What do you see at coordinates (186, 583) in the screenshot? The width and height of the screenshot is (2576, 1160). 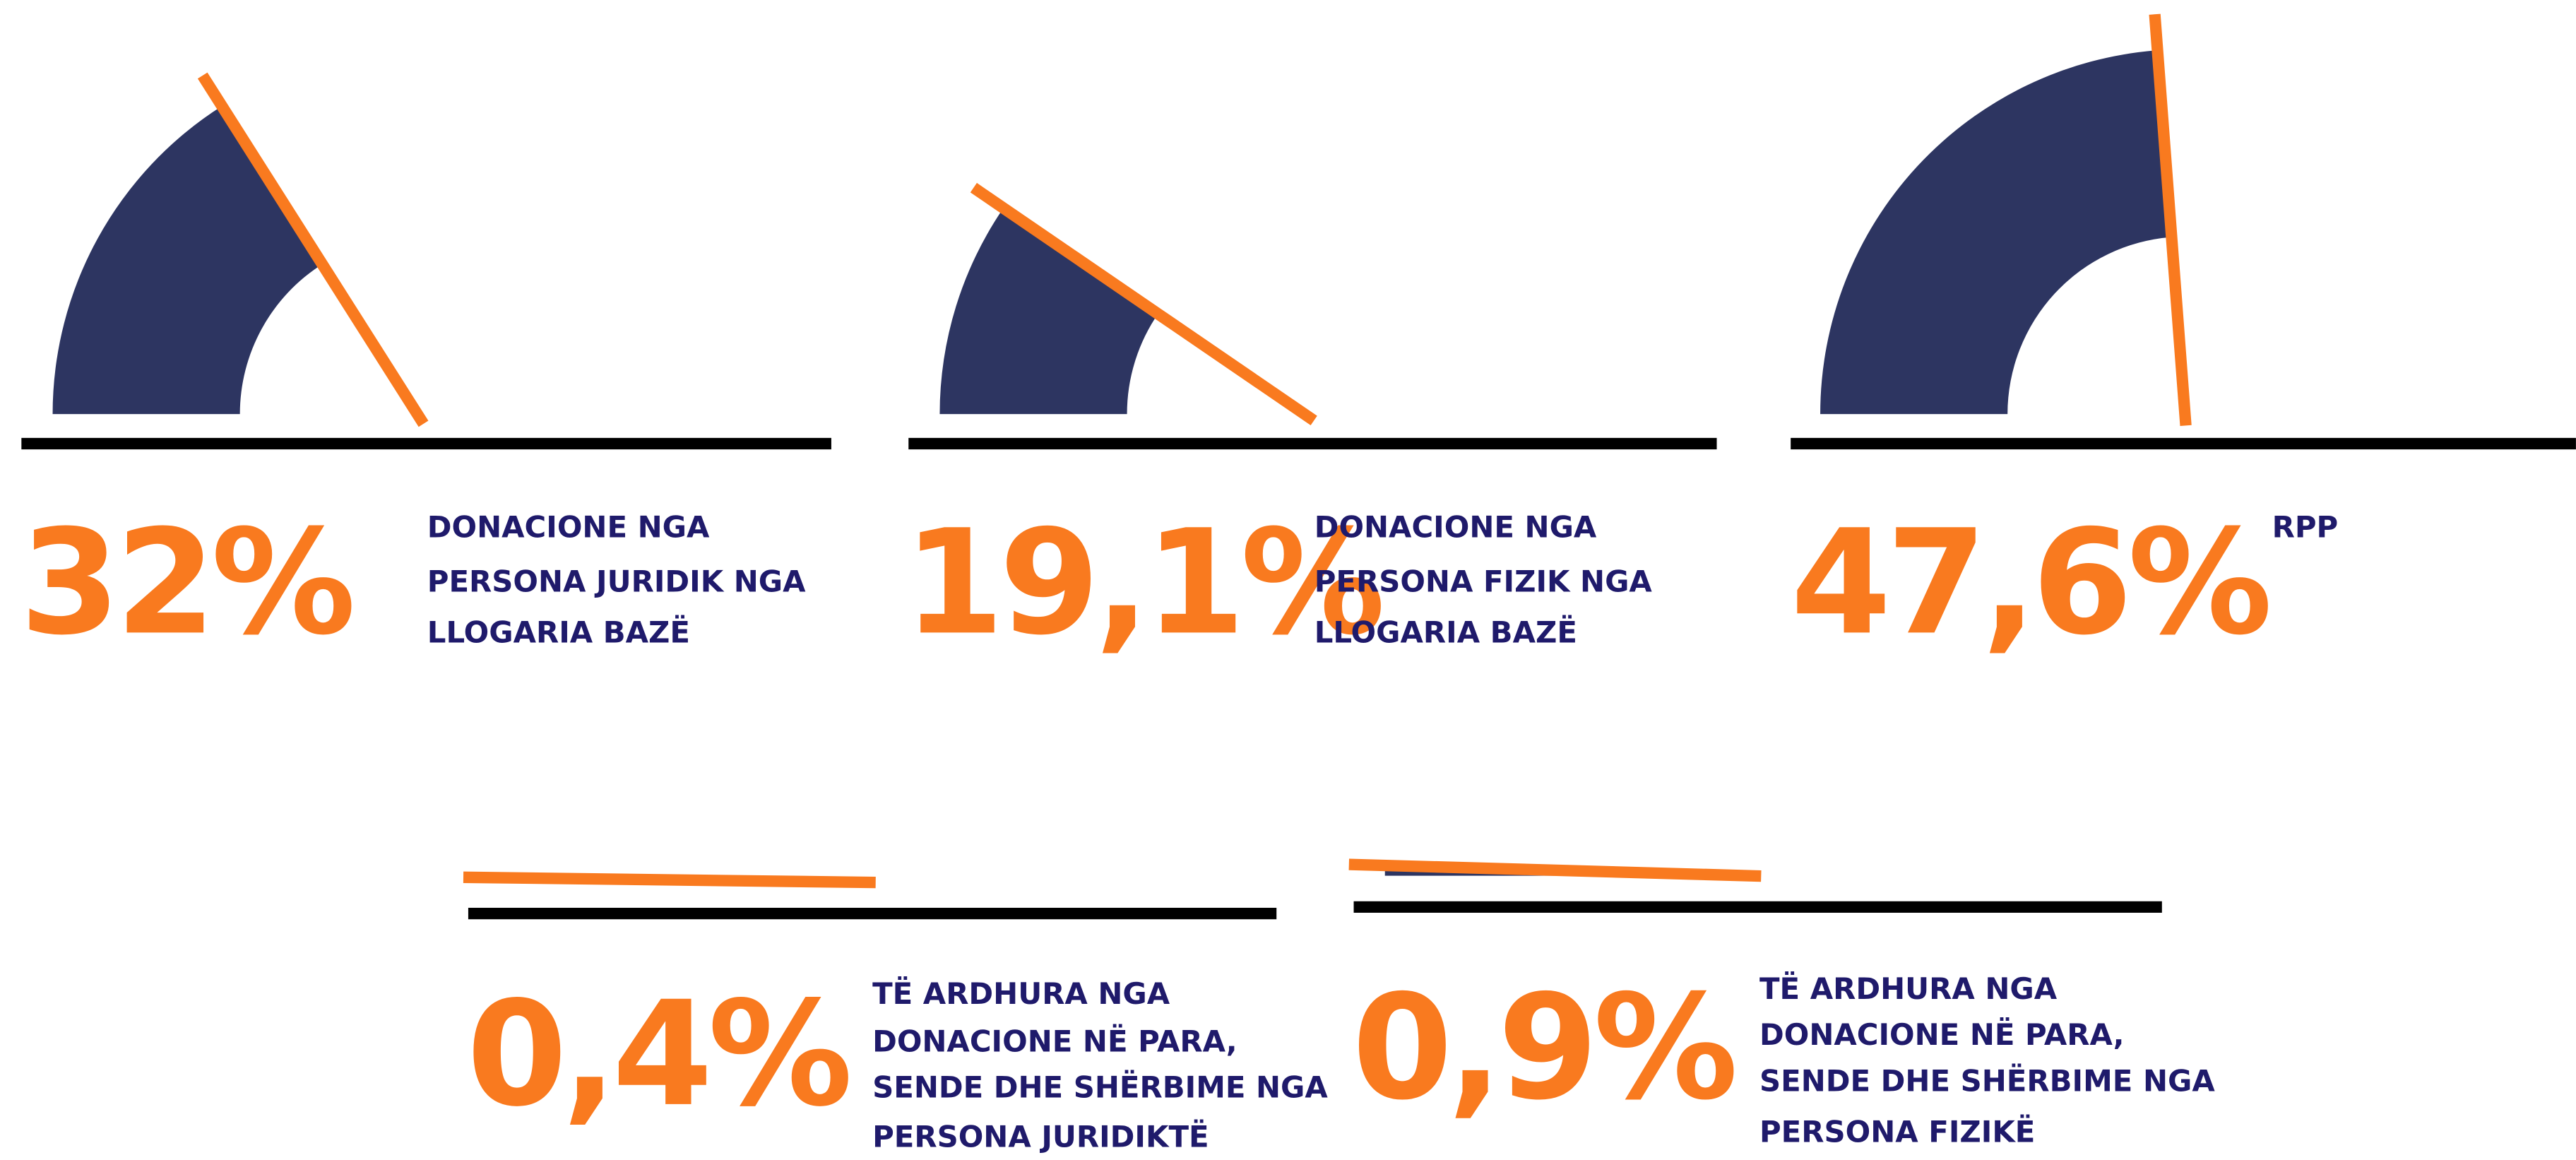 I see `value-label: 32%` at bounding box center [186, 583].